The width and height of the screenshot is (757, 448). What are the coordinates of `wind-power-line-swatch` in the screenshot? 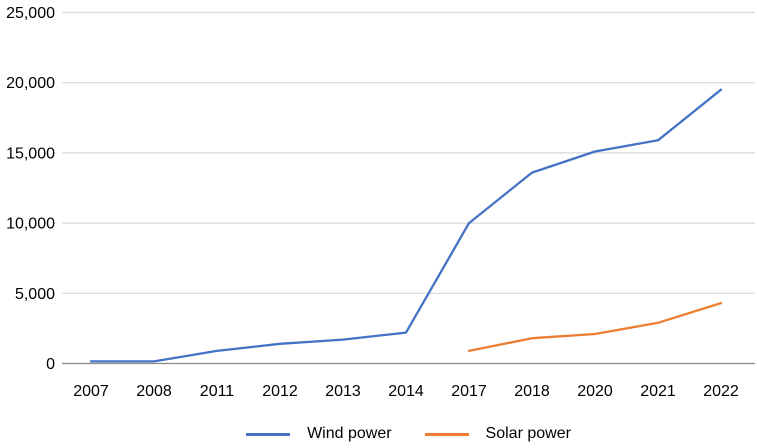 It's located at (268, 434).